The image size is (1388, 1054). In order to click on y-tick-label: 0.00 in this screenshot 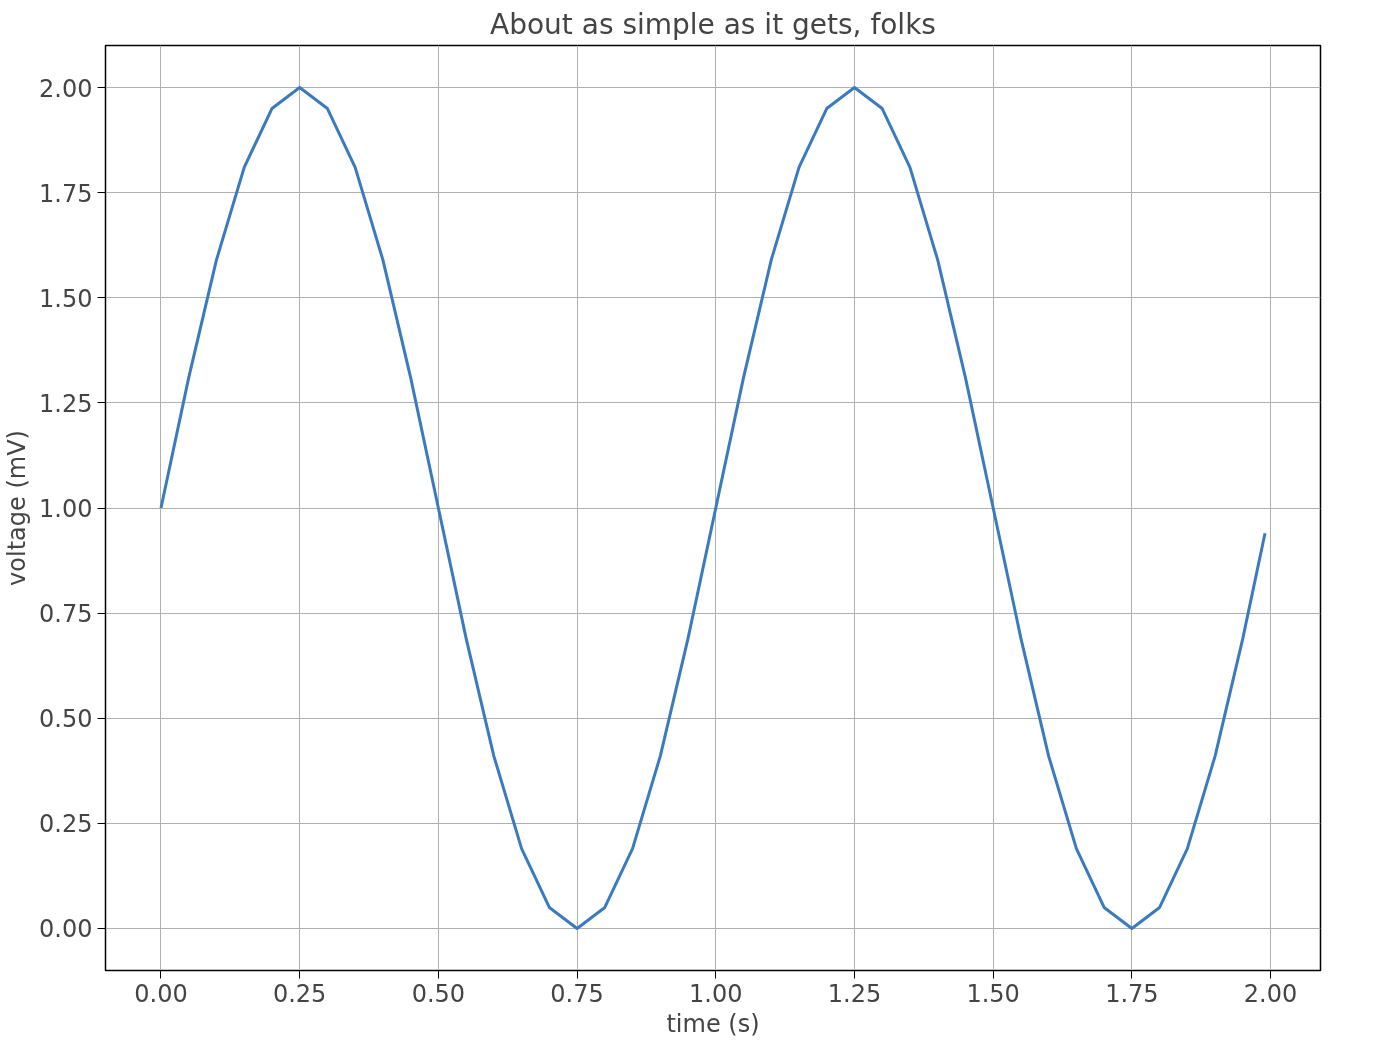, I will do `click(66, 929)`.